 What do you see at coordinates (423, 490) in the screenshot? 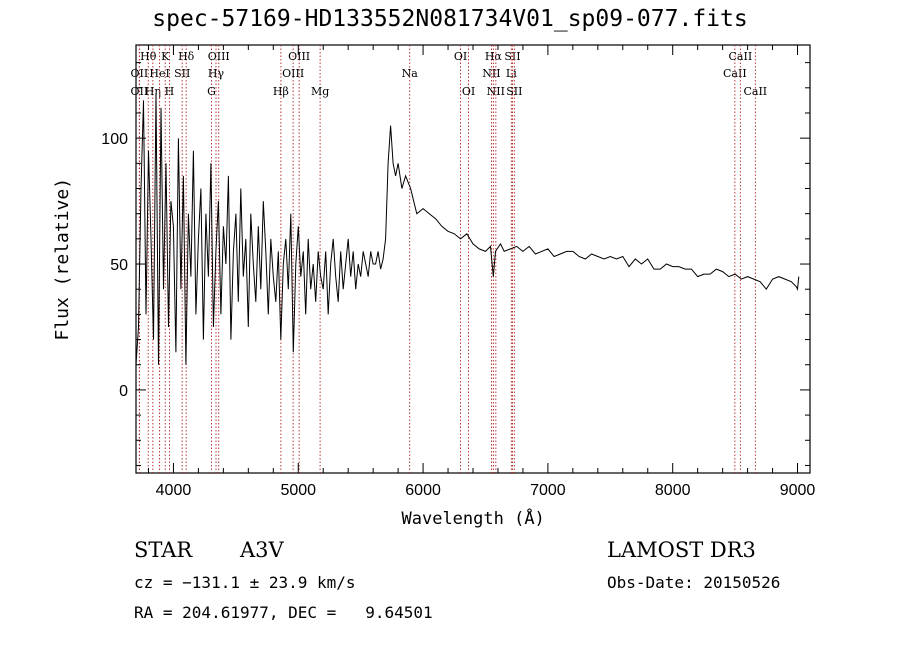
I see `x-tick-label: 6000` at bounding box center [423, 490].